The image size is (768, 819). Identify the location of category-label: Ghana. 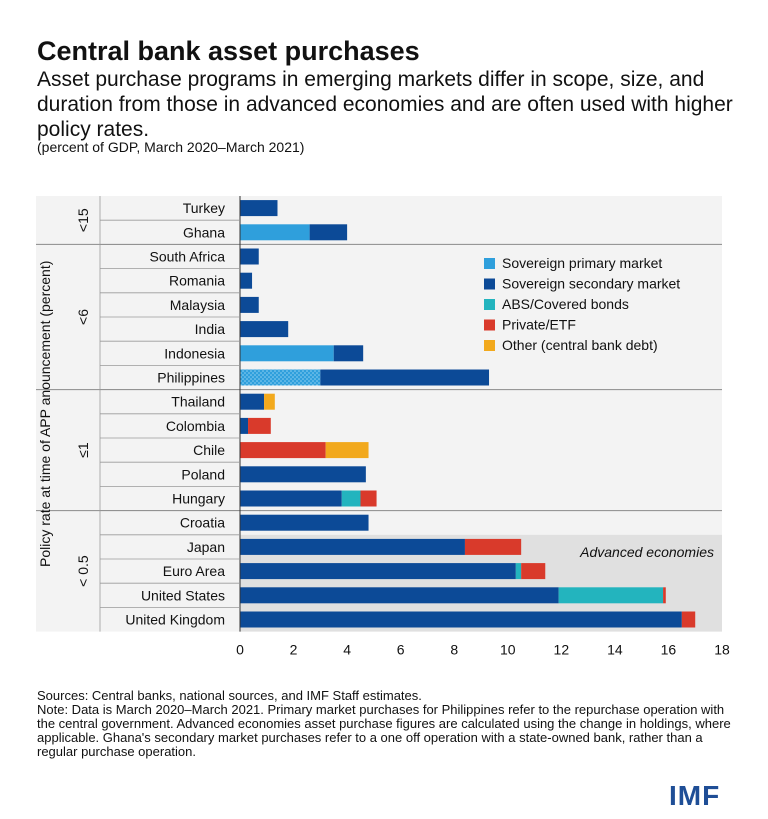
(204, 232).